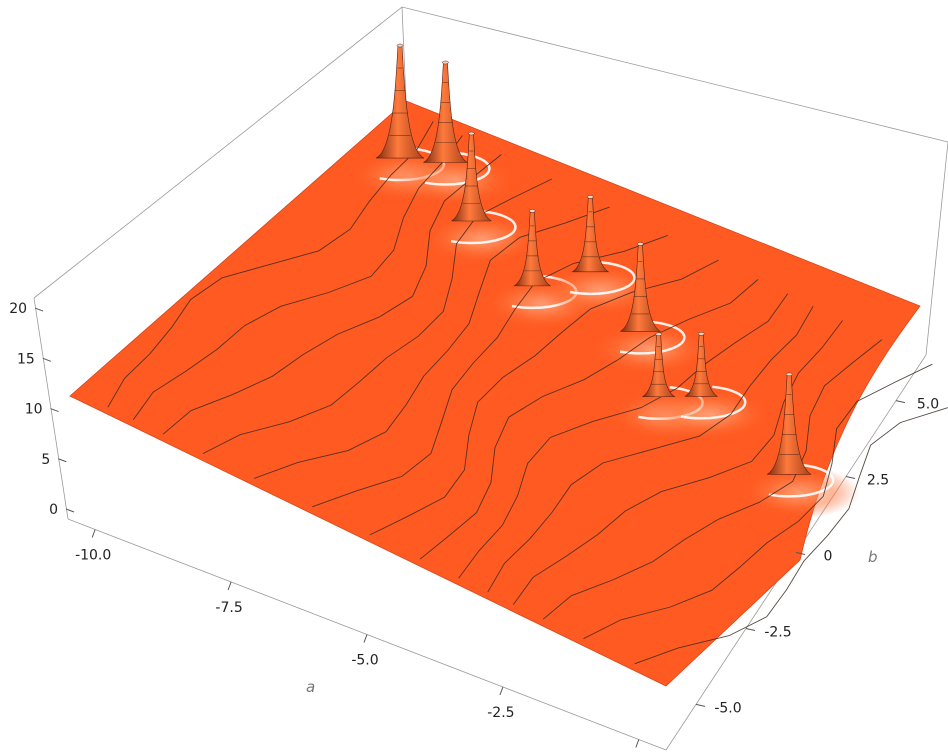  What do you see at coordinates (45, 460) in the screenshot?
I see `z-tick-label: 5` at bounding box center [45, 460].